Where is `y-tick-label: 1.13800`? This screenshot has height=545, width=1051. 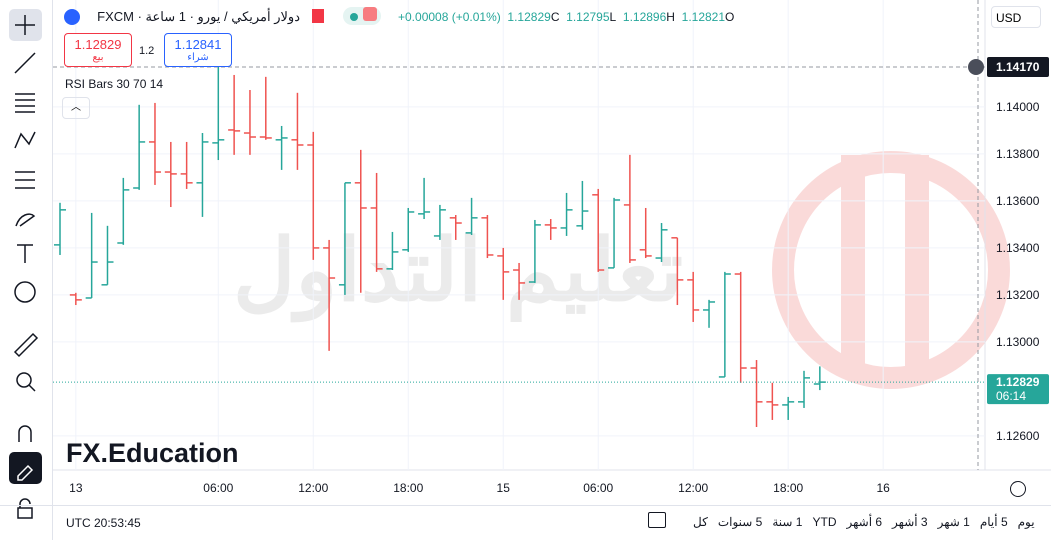 y-tick-label: 1.13800 is located at coordinates (1018, 154).